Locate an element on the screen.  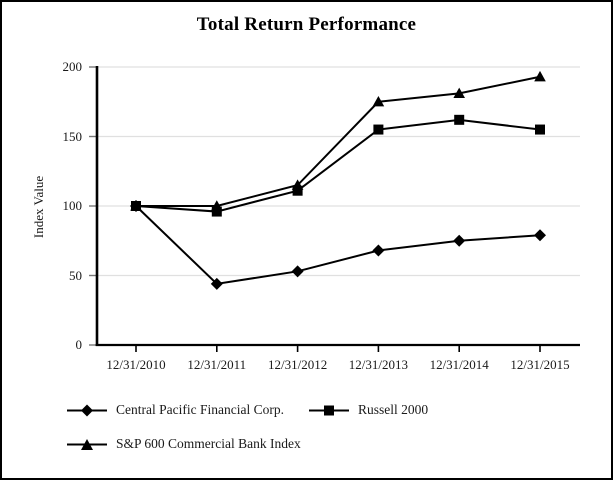
legend-item-sp600-bank-index: S&P 600 Commercial Bank Index is located at coordinates (184, 443).